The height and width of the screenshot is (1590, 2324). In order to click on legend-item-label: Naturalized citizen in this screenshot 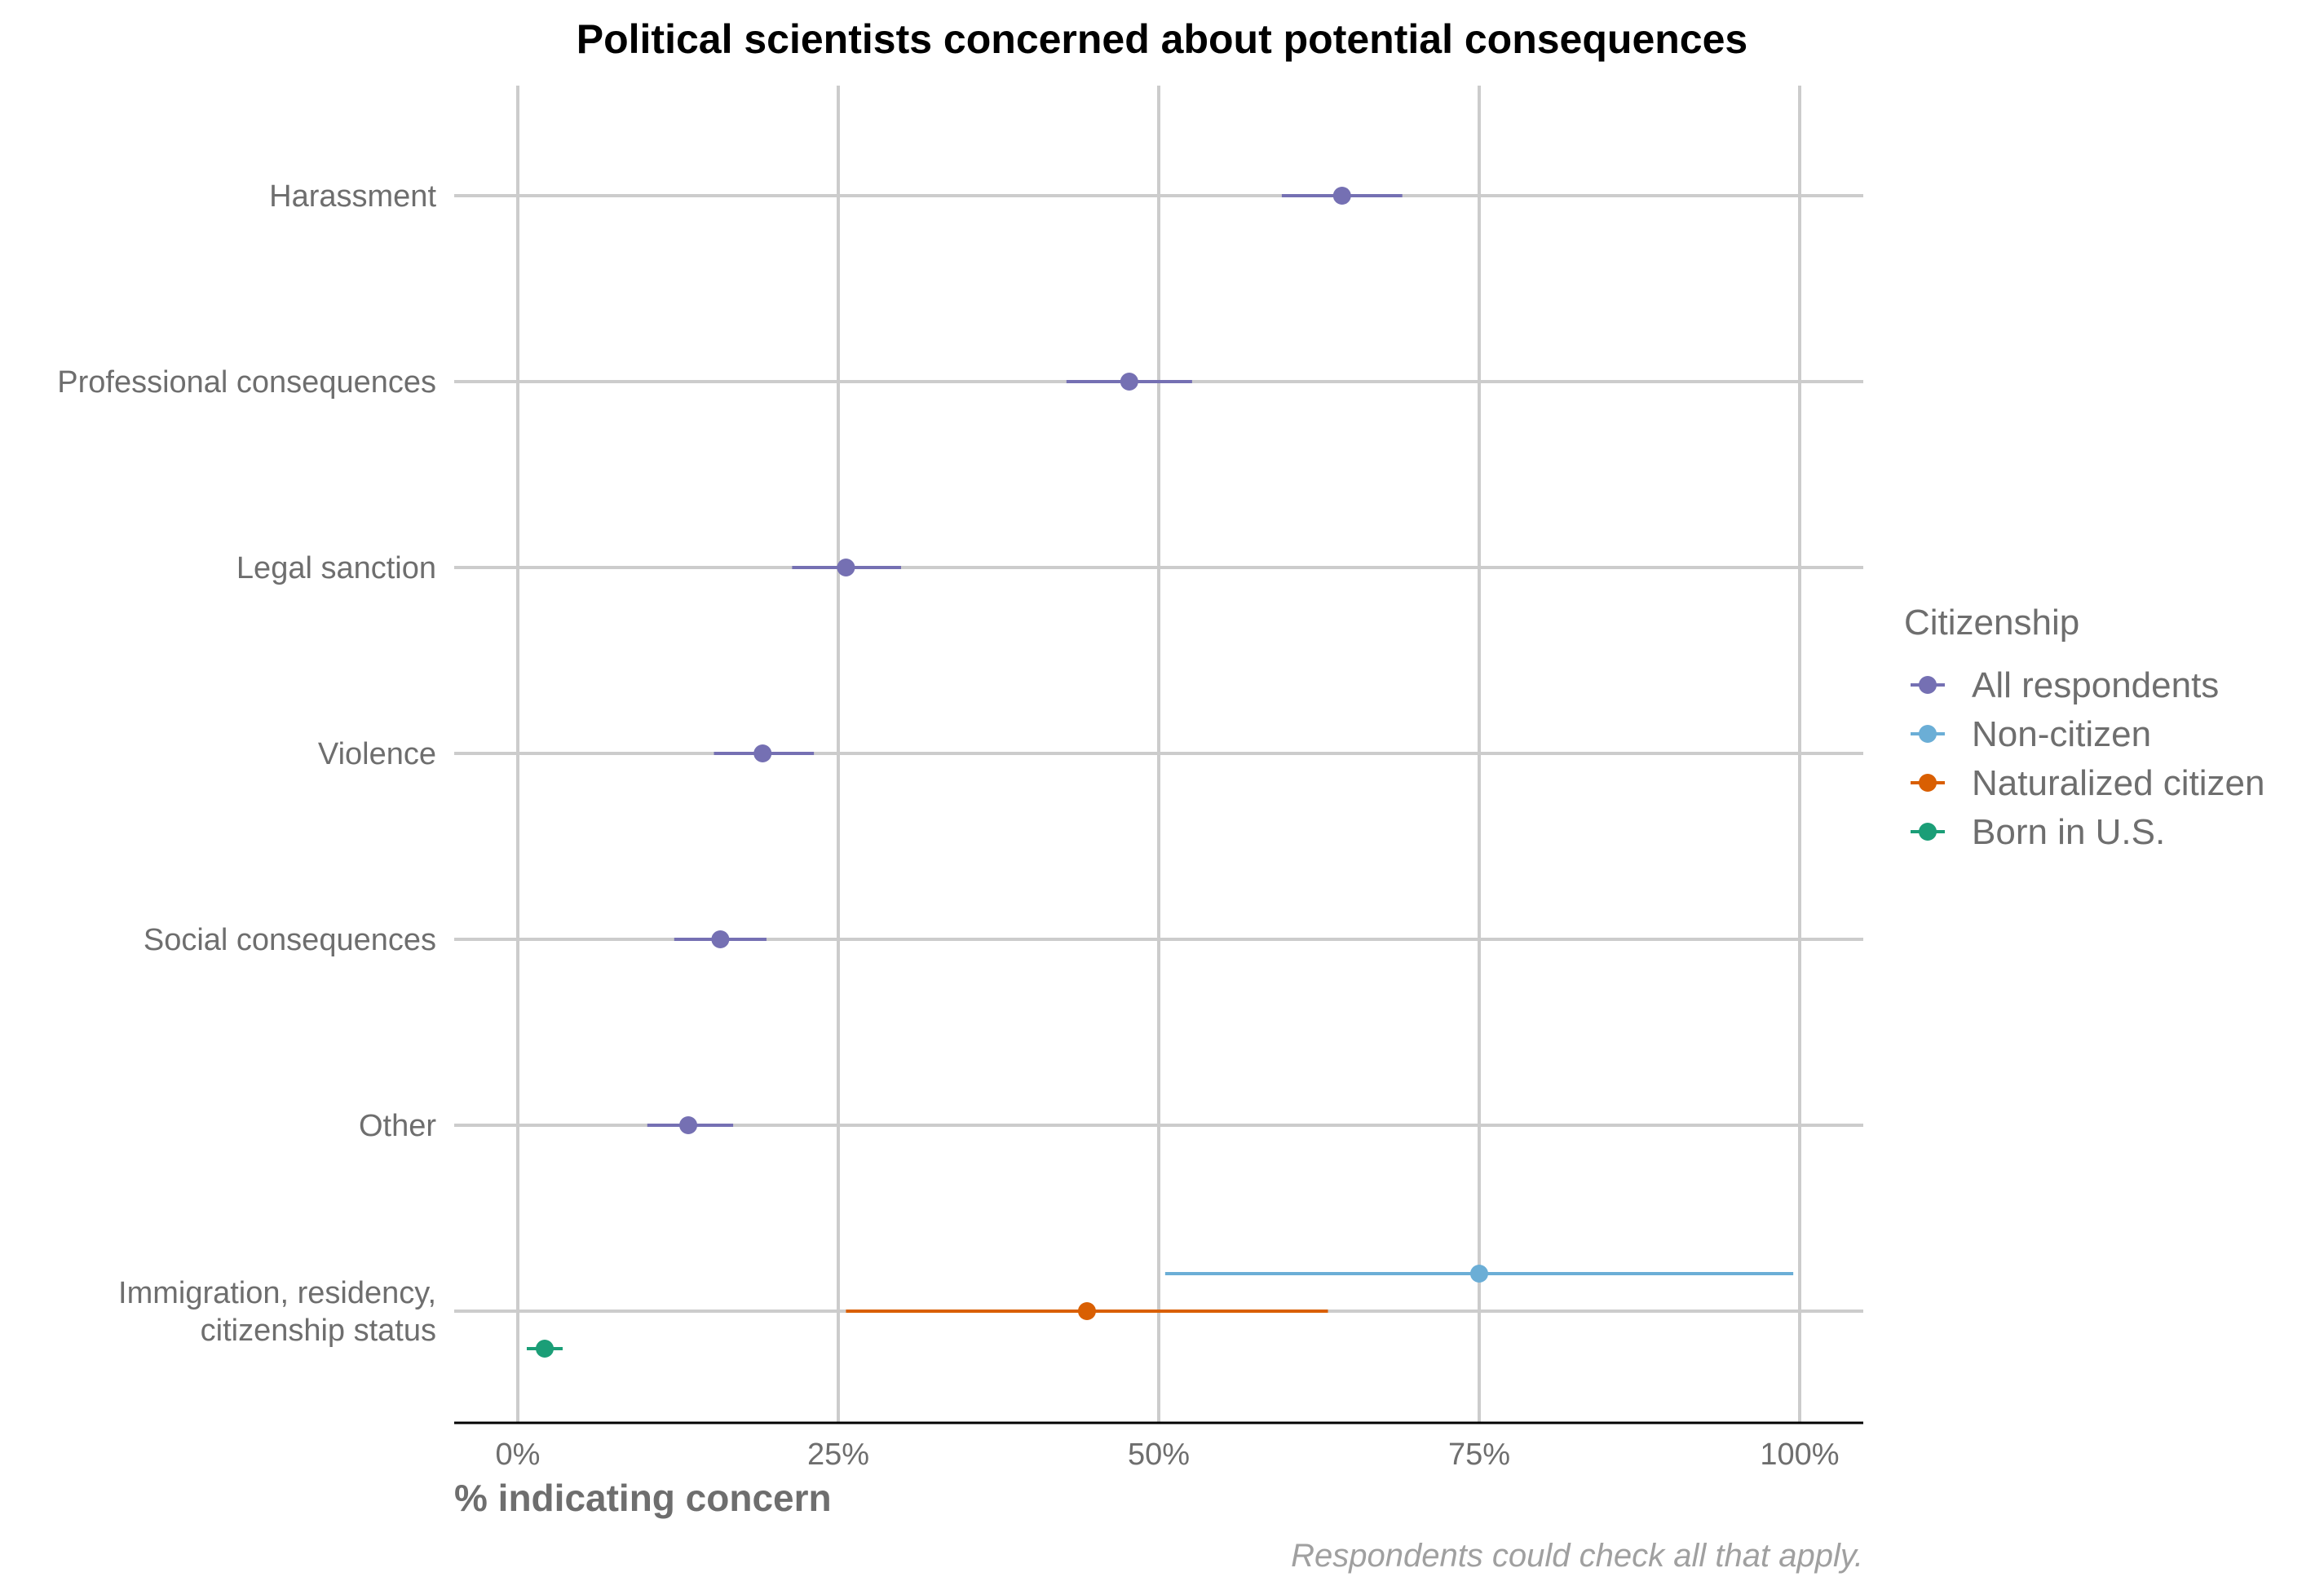, I will do `click(2118, 783)`.